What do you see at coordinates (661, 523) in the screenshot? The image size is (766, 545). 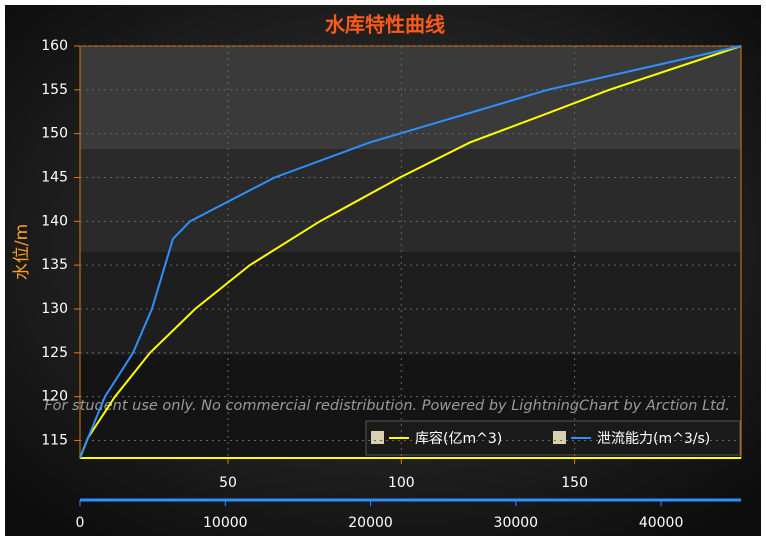 I see `x2-tick-label: 40000` at bounding box center [661, 523].